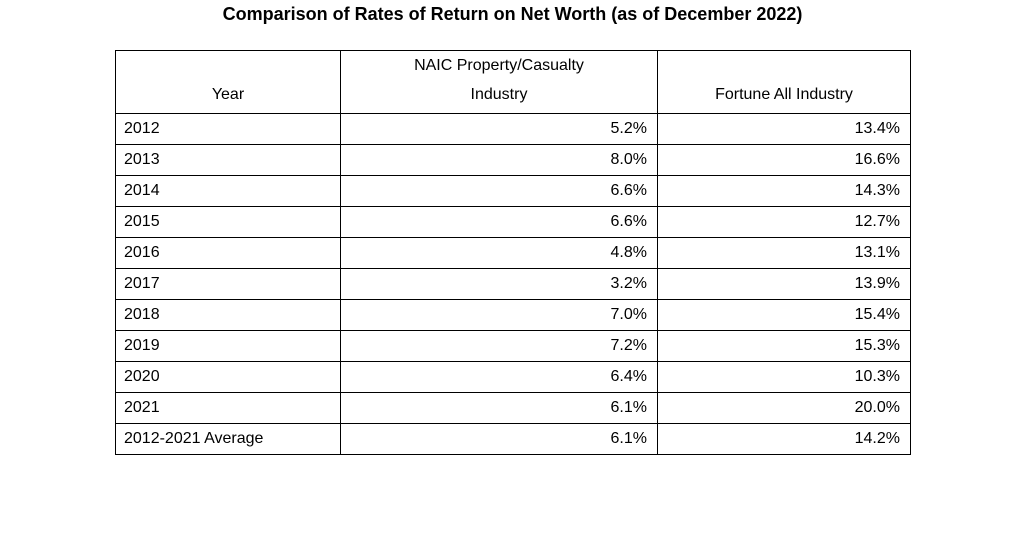 This screenshot has height=546, width=1025. I want to click on table-row: 2012-2021 Average 6.1% 14.2%, so click(513, 439).